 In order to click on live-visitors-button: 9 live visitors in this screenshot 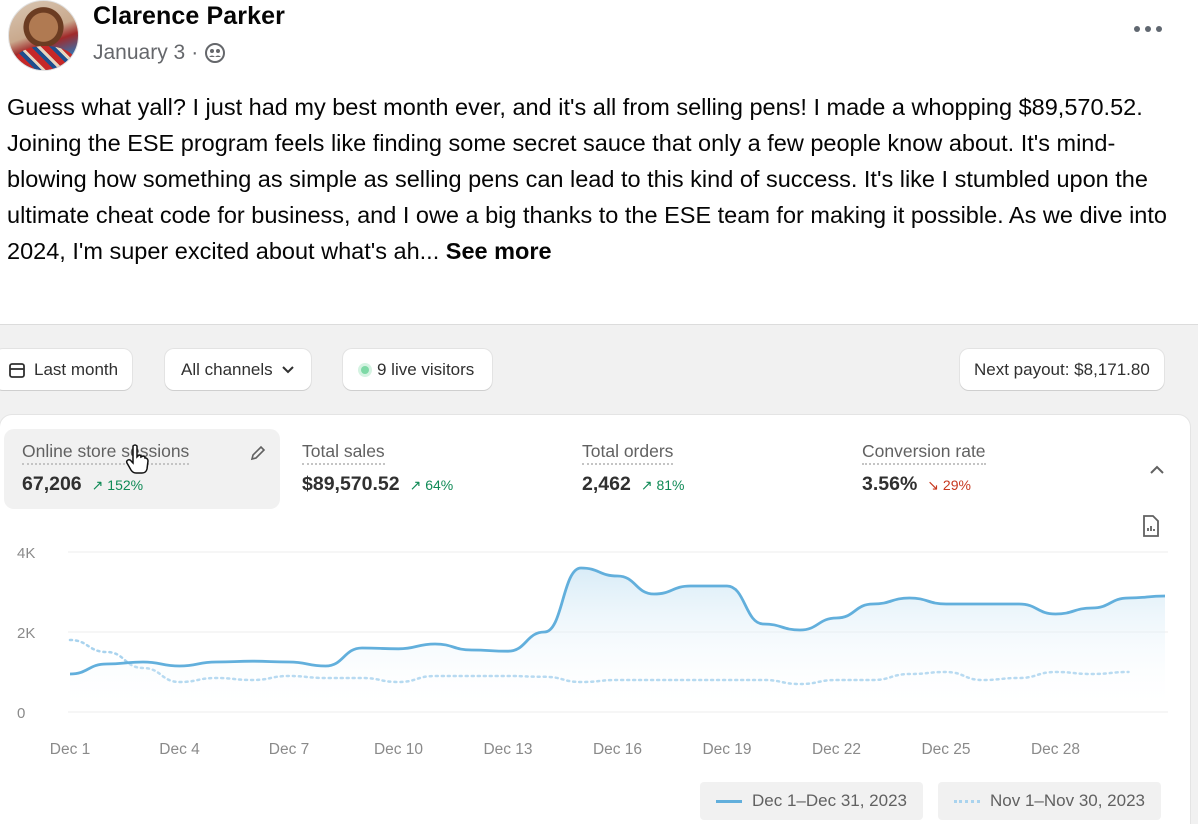, I will do `click(418, 369)`.